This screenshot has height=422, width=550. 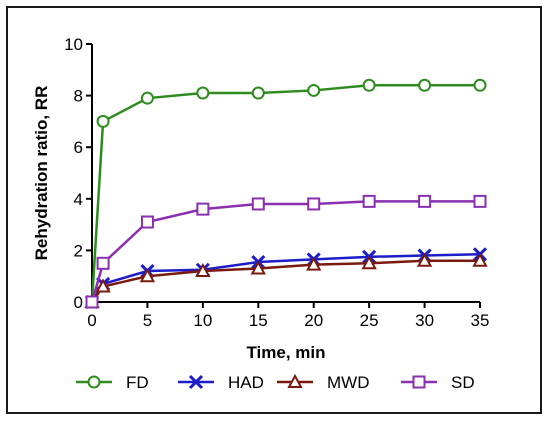 I want to click on legend-label-fd: FD, so click(x=137, y=382).